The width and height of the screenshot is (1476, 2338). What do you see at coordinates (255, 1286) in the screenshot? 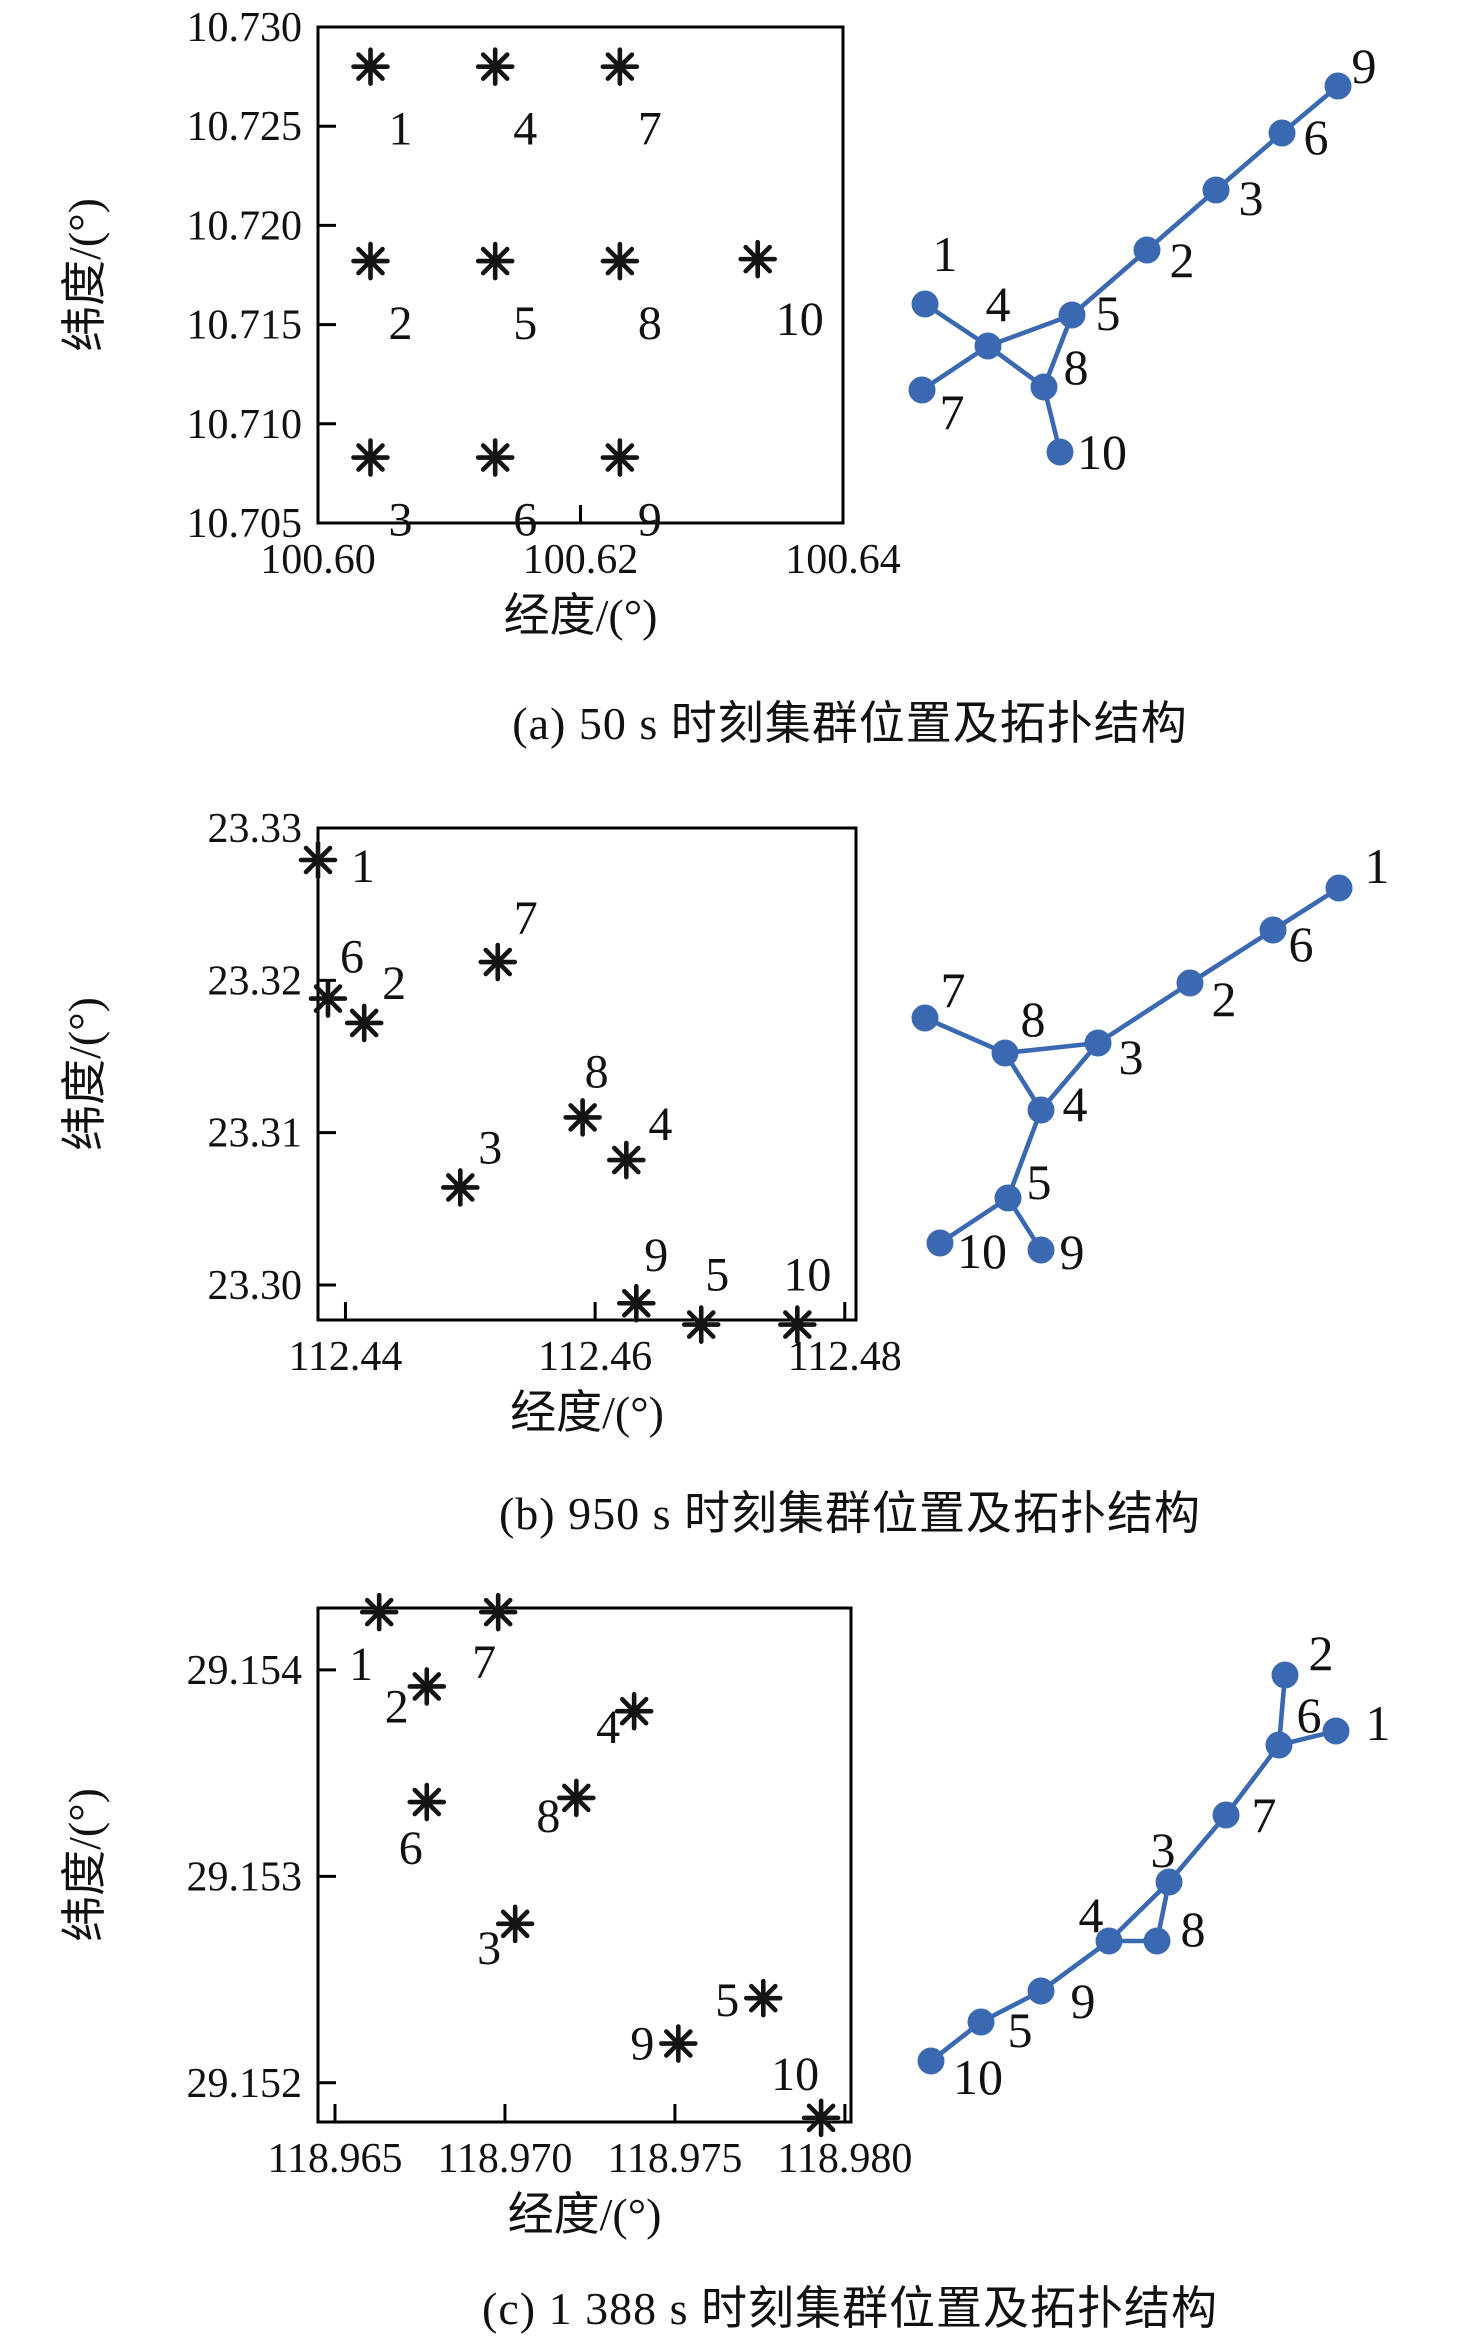
I see `y-tick-label: 23.30` at bounding box center [255, 1286].